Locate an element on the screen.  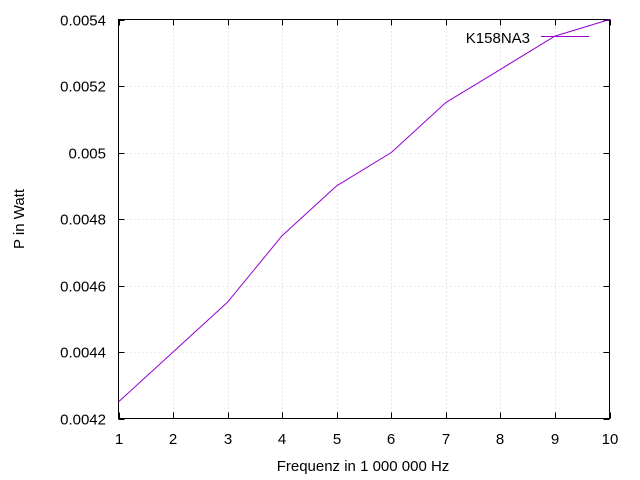
x-tick-label: 3 is located at coordinates (228, 439).